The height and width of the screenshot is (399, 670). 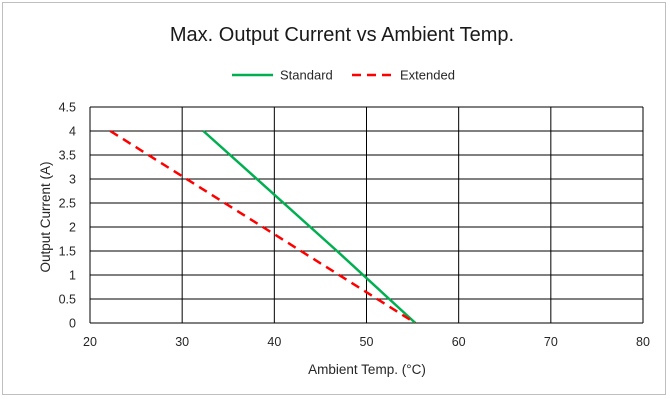 What do you see at coordinates (67, 156) in the screenshot?
I see `y-tick-label-7: 3.5` at bounding box center [67, 156].